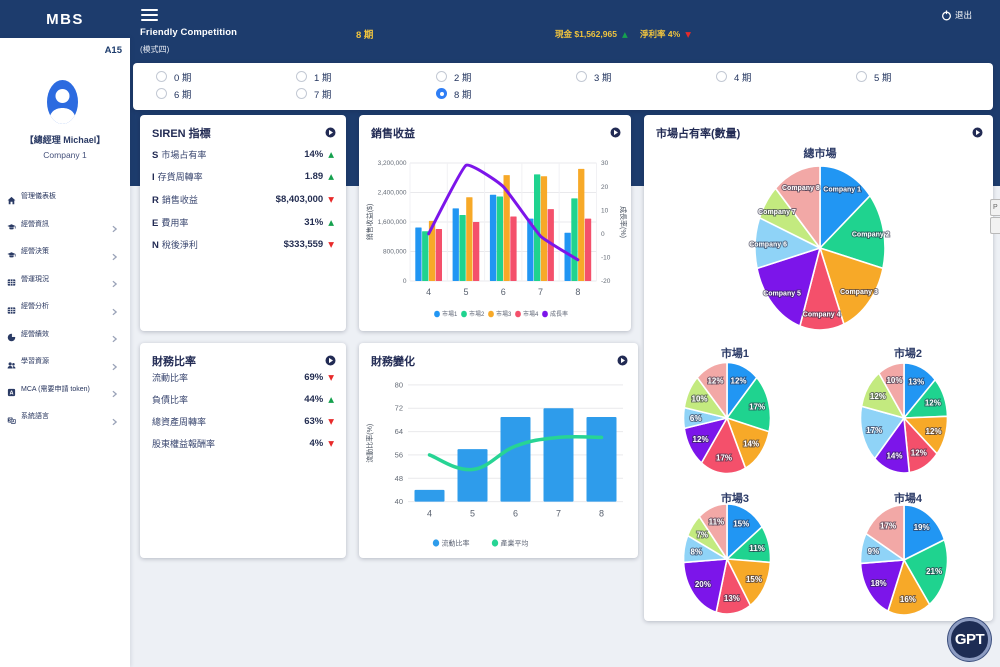  I want to click on period-radio-7期: 7 期, so click(366, 93).